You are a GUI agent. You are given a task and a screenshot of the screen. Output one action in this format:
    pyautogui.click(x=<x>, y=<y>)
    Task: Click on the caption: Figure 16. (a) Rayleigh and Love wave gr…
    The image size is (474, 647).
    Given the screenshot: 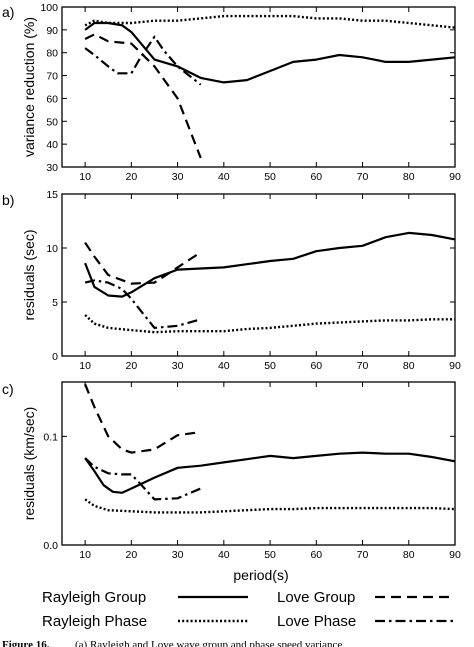 What is the action you would take?
    pyautogui.click(x=172, y=643)
    